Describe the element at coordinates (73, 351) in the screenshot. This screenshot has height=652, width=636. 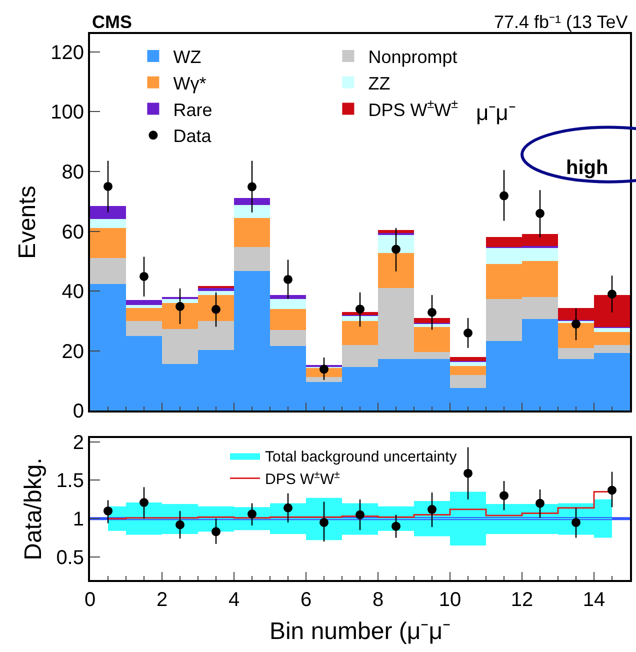
I see `y-tick-label: 20` at that location.